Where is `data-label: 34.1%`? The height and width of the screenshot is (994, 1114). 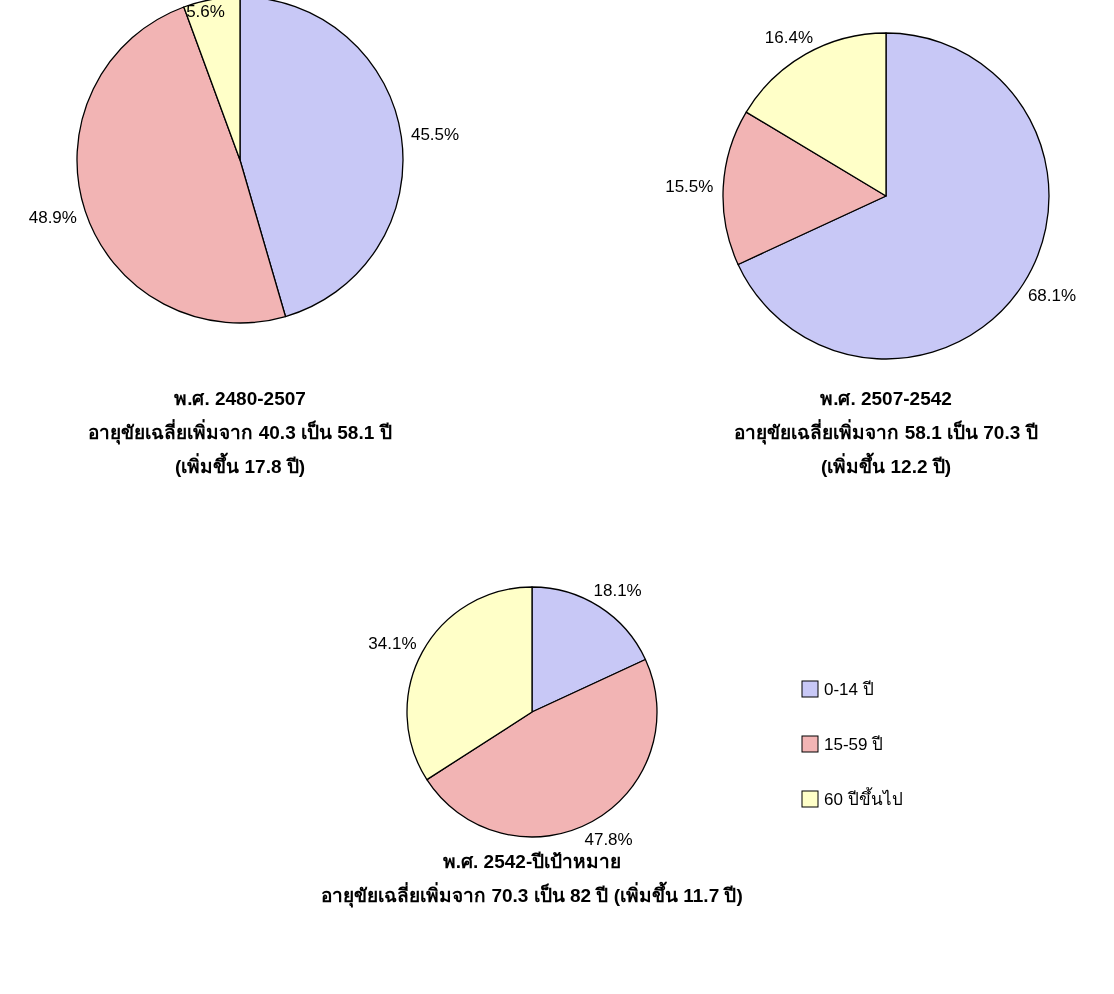 data-label: 34.1% is located at coordinates (392, 643).